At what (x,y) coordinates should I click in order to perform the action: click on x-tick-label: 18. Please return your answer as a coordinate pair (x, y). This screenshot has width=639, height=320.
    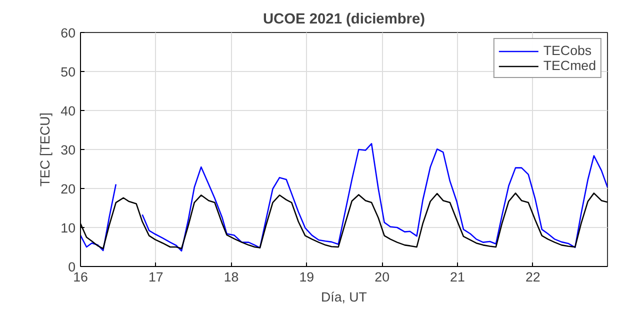
    Looking at the image, I should click on (231, 277).